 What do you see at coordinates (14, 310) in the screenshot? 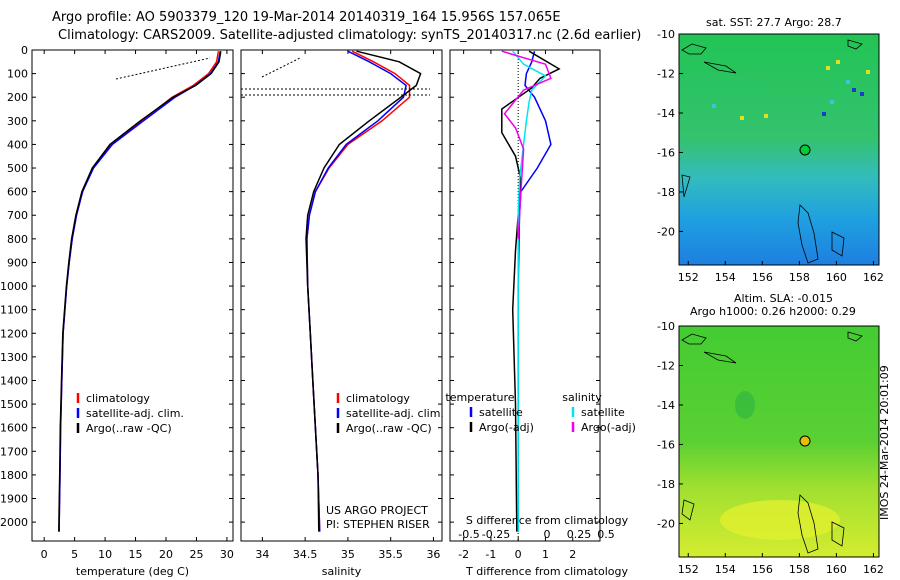
I see `depth-tick-label: 1100` at bounding box center [14, 310].